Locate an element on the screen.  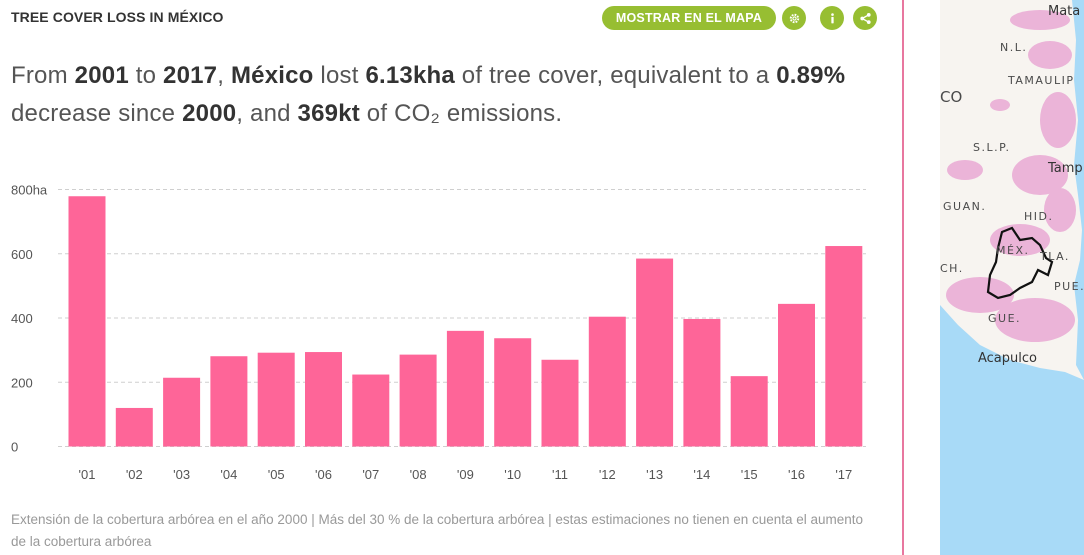
loss-amount: 6.13kha is located at coordinates (410, 75).